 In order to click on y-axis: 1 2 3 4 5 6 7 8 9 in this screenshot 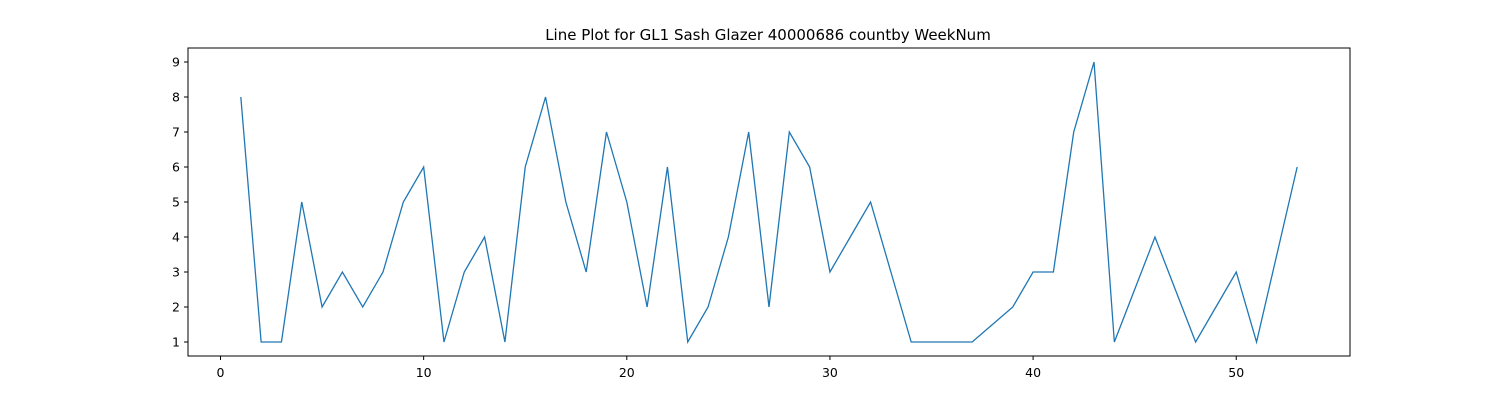, I will do `click(180, 202)`.